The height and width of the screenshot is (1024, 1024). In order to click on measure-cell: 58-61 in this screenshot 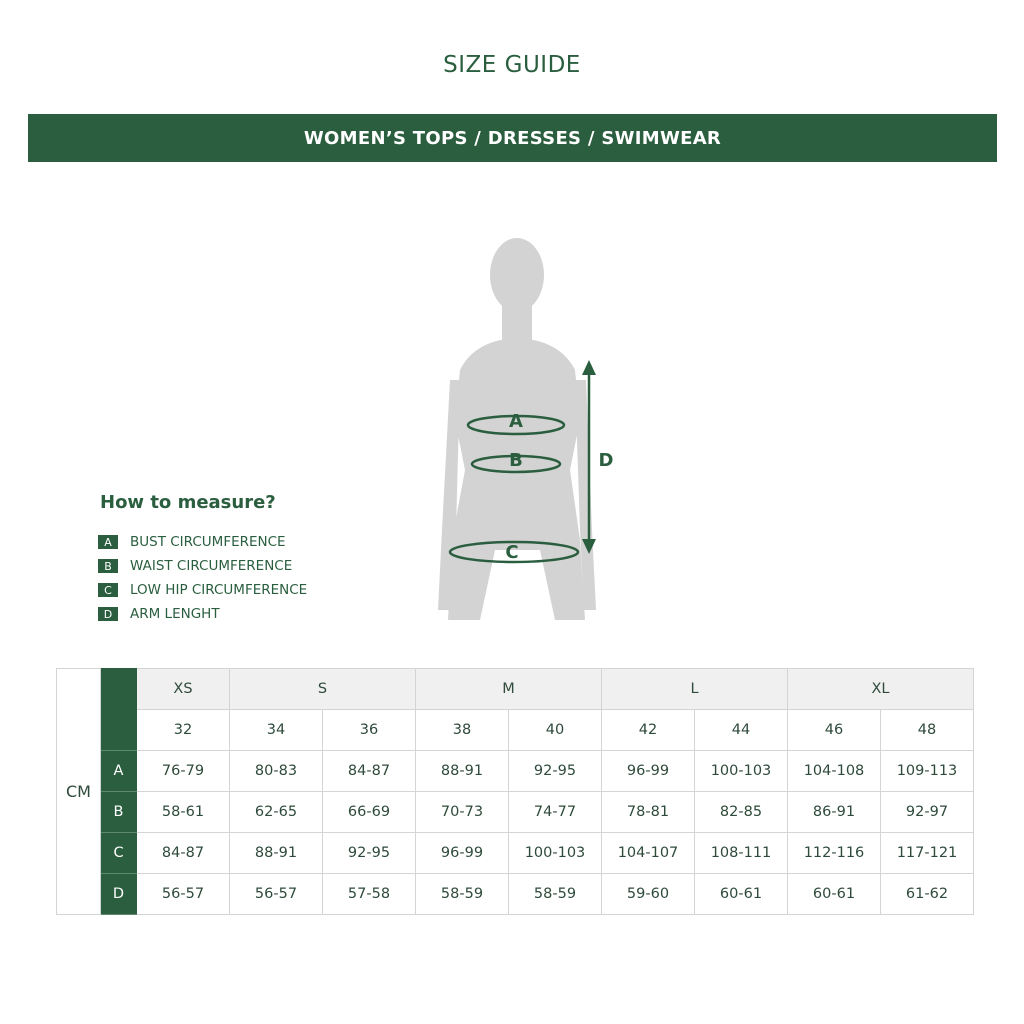, I will do `click(183, 812)`.